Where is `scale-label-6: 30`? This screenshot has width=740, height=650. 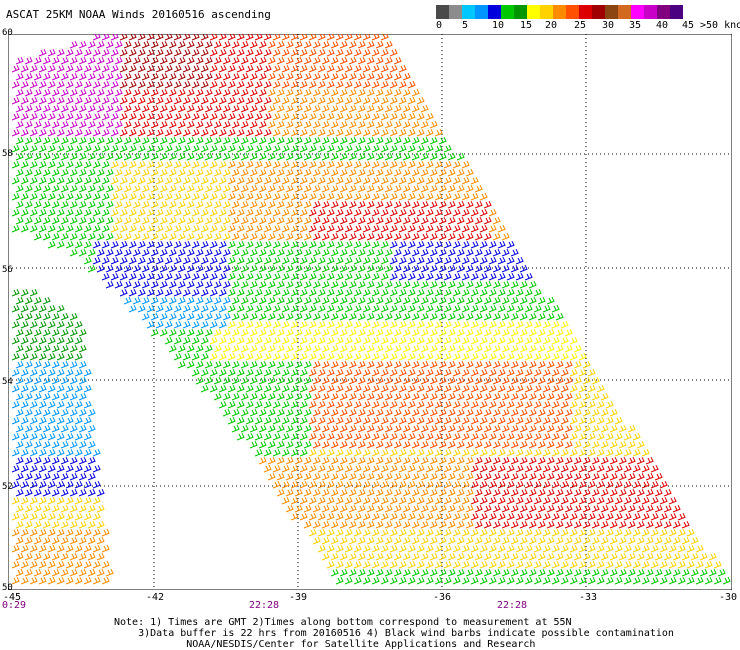
scale-label-6: 30 is located at coordinates (608, 25).